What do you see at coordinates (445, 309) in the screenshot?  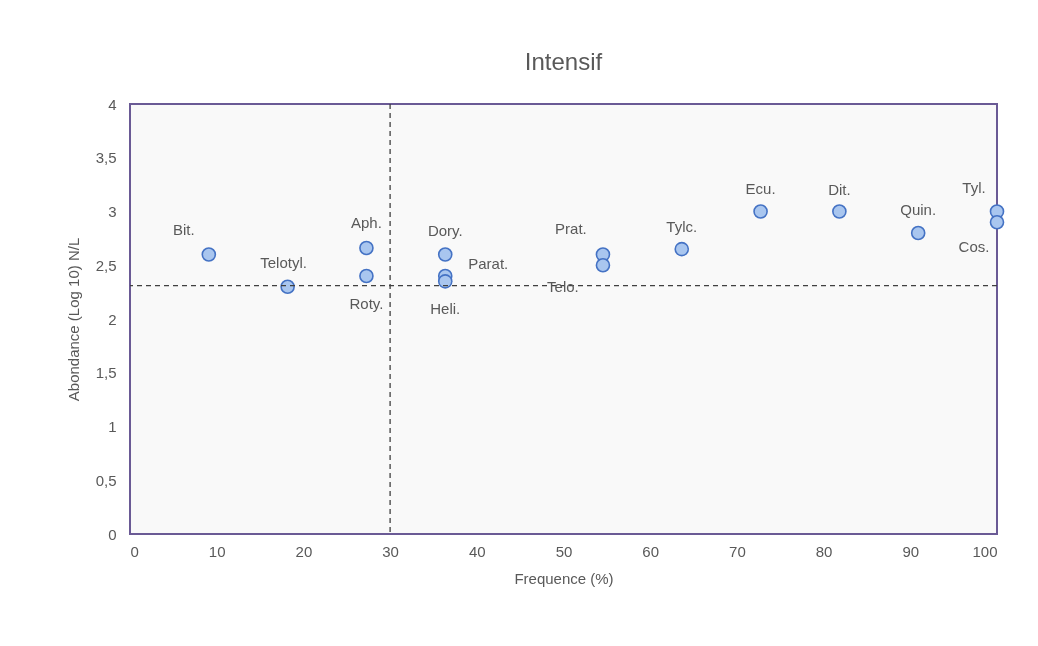 I see `annotation: Heli.` at bounding box center [445, 309].